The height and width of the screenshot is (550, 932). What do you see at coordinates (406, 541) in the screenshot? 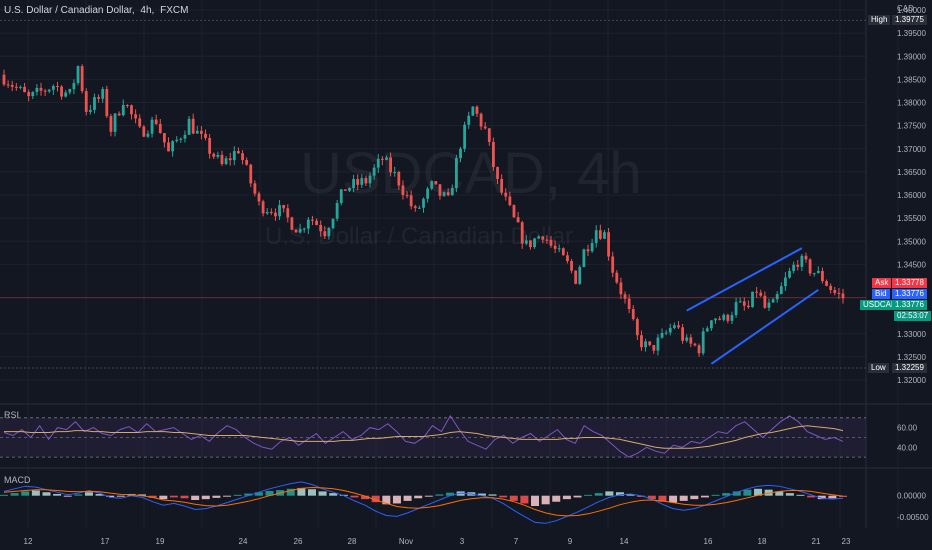
I see `time-tick-label: Nov` at bounding box center [406, 541].